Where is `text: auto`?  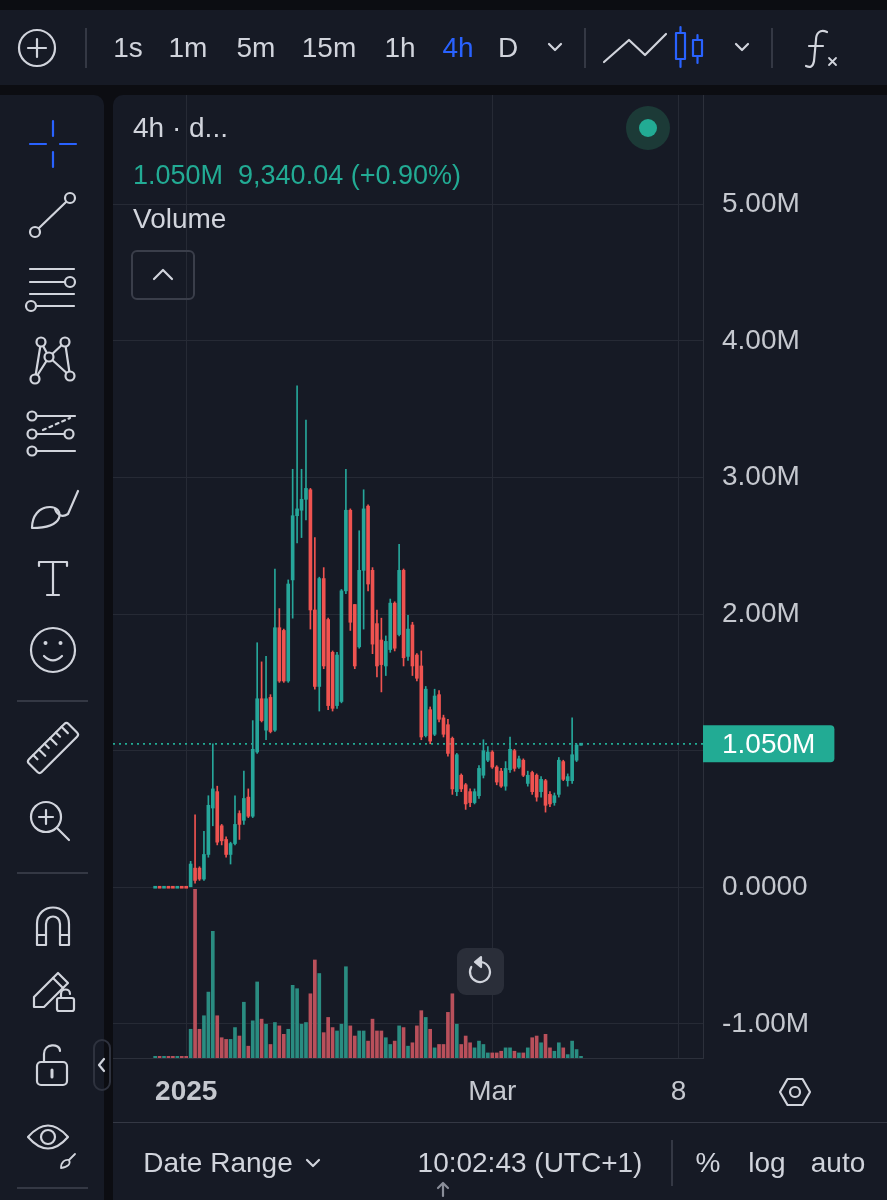
text: auto is located at coordinates (838, 1163).